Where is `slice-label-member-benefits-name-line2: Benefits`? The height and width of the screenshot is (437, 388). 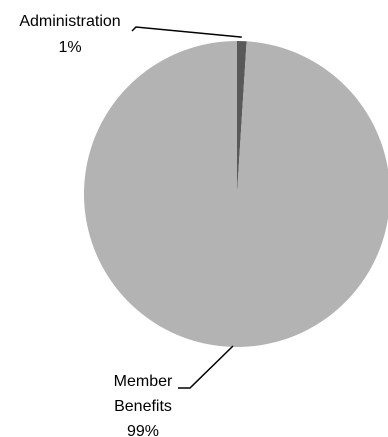
slice-label-member-benefits-name-line2: Benefits is located at coordinates (143, 406).